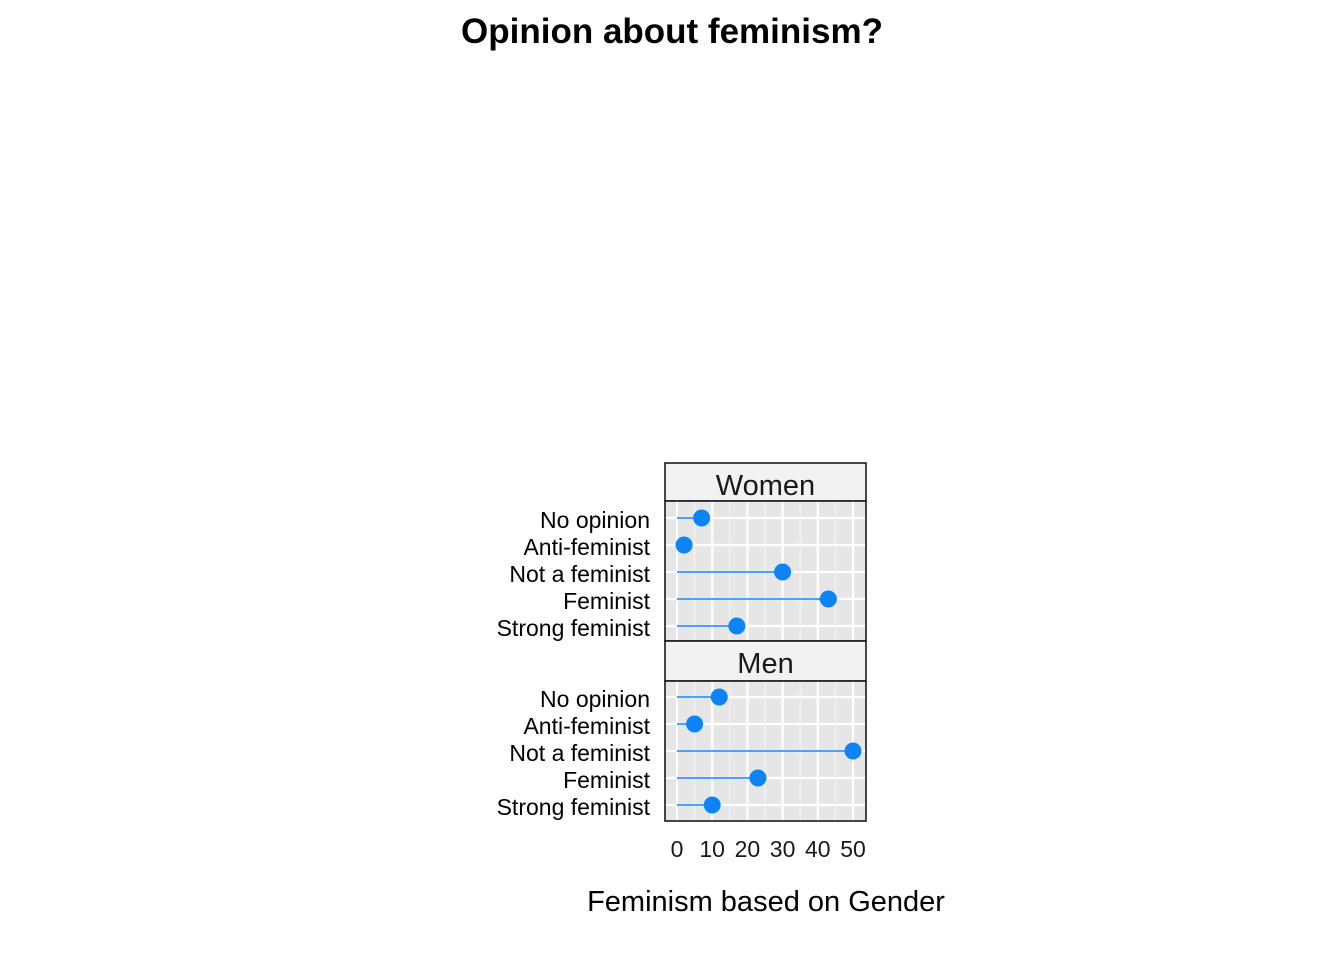 This screenshot has height=960, width=1344. Describe the element at coordinates (768, 849) in the screenshot. I see `x-axis: 0 10 20 30 40 50` at that location.